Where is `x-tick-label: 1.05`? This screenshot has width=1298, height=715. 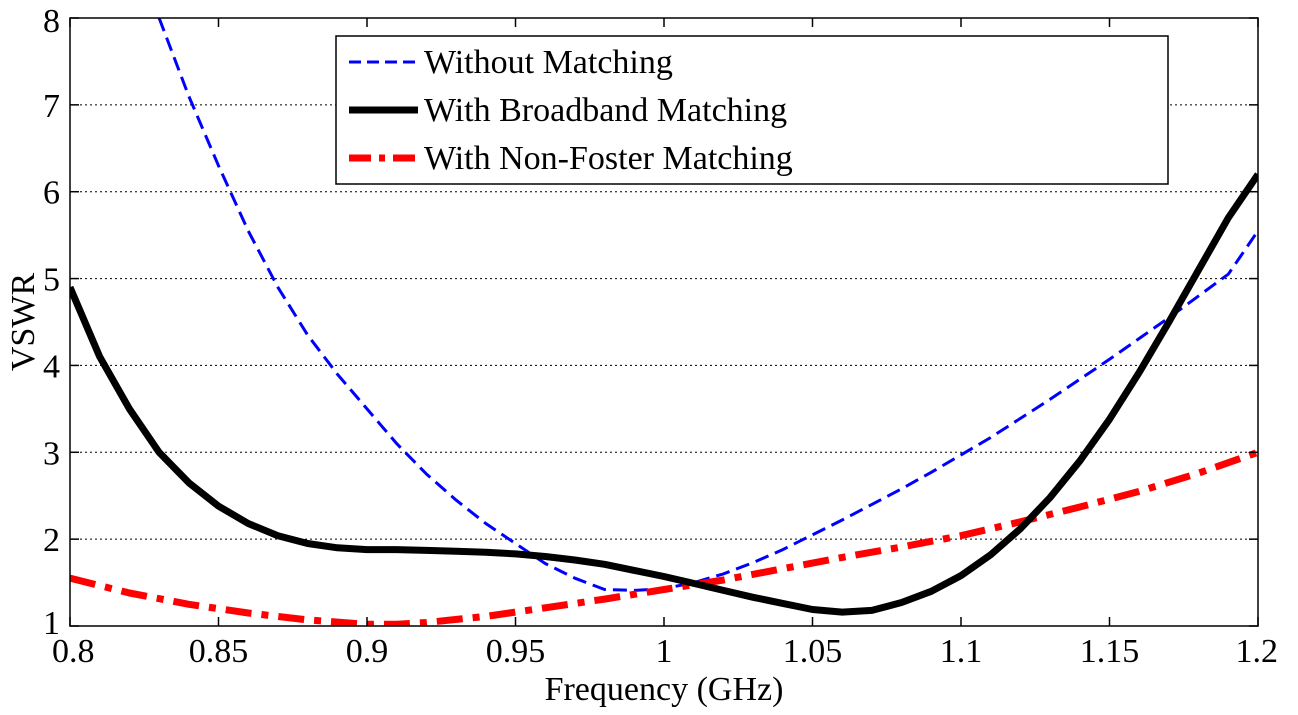
x-tick-label: 1.05 is located at coordinates (813, 651).